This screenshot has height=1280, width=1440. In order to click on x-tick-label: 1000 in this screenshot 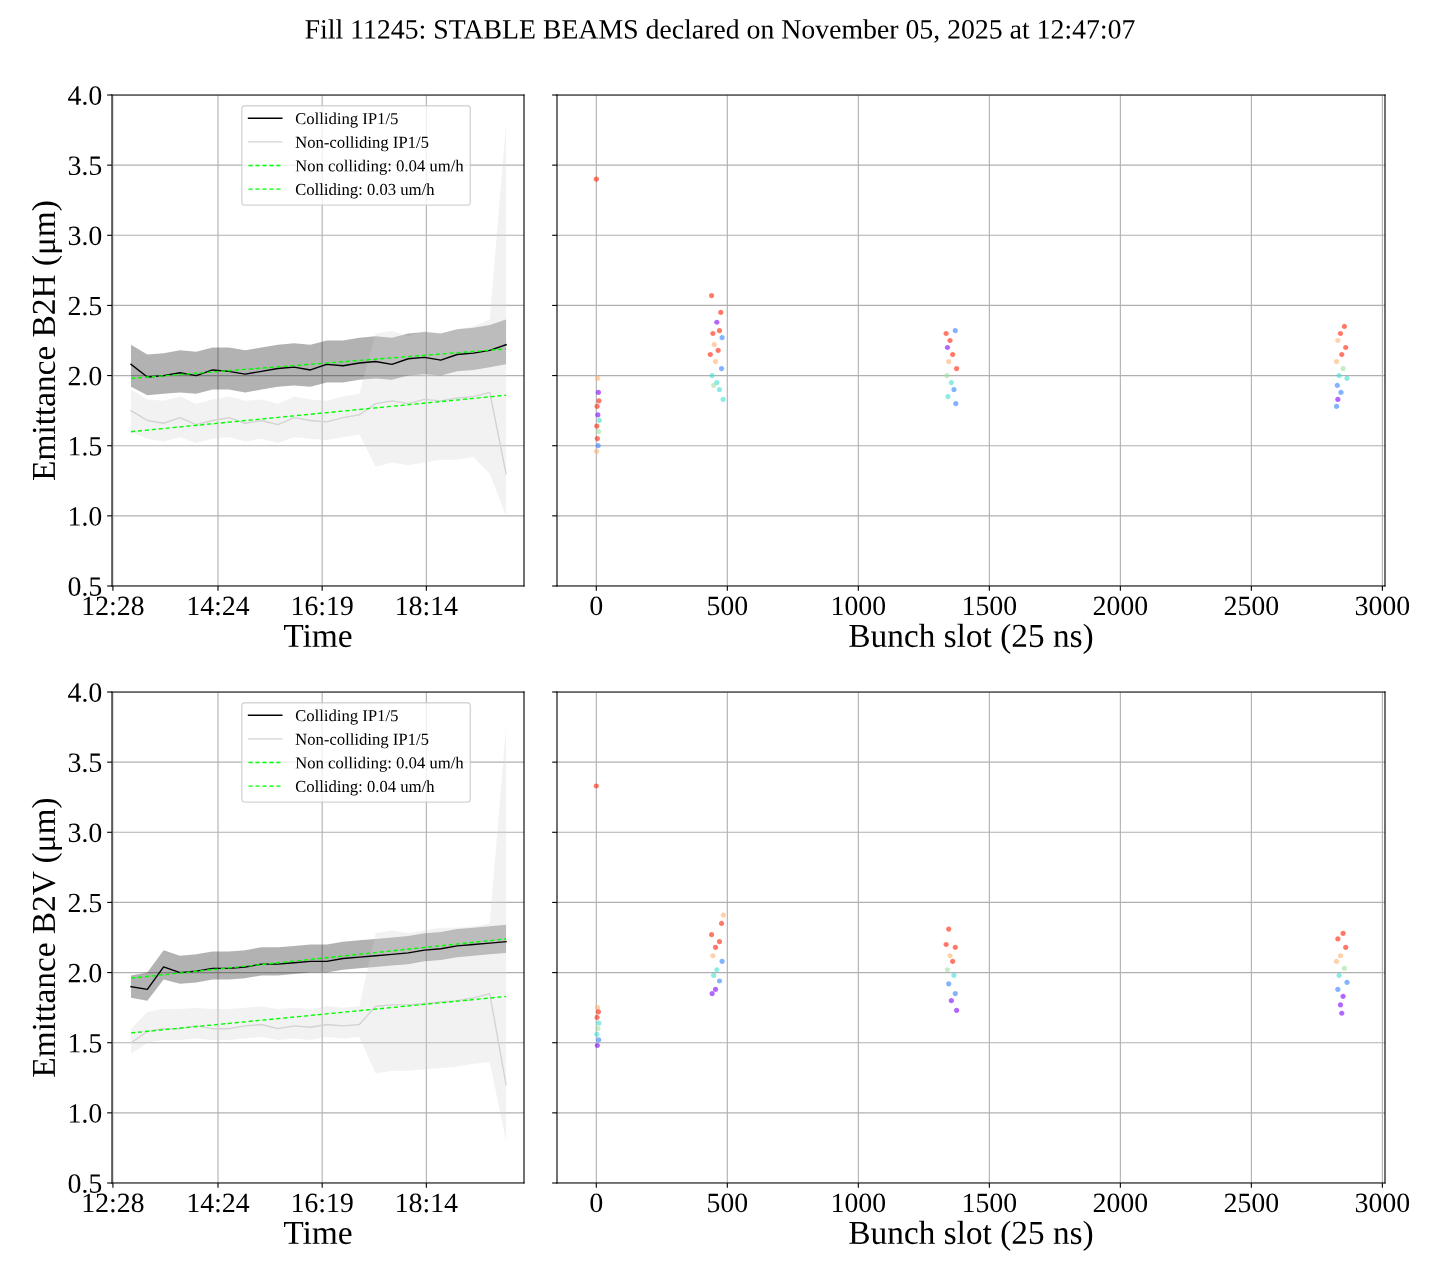, I will do `click(859, 606)`.